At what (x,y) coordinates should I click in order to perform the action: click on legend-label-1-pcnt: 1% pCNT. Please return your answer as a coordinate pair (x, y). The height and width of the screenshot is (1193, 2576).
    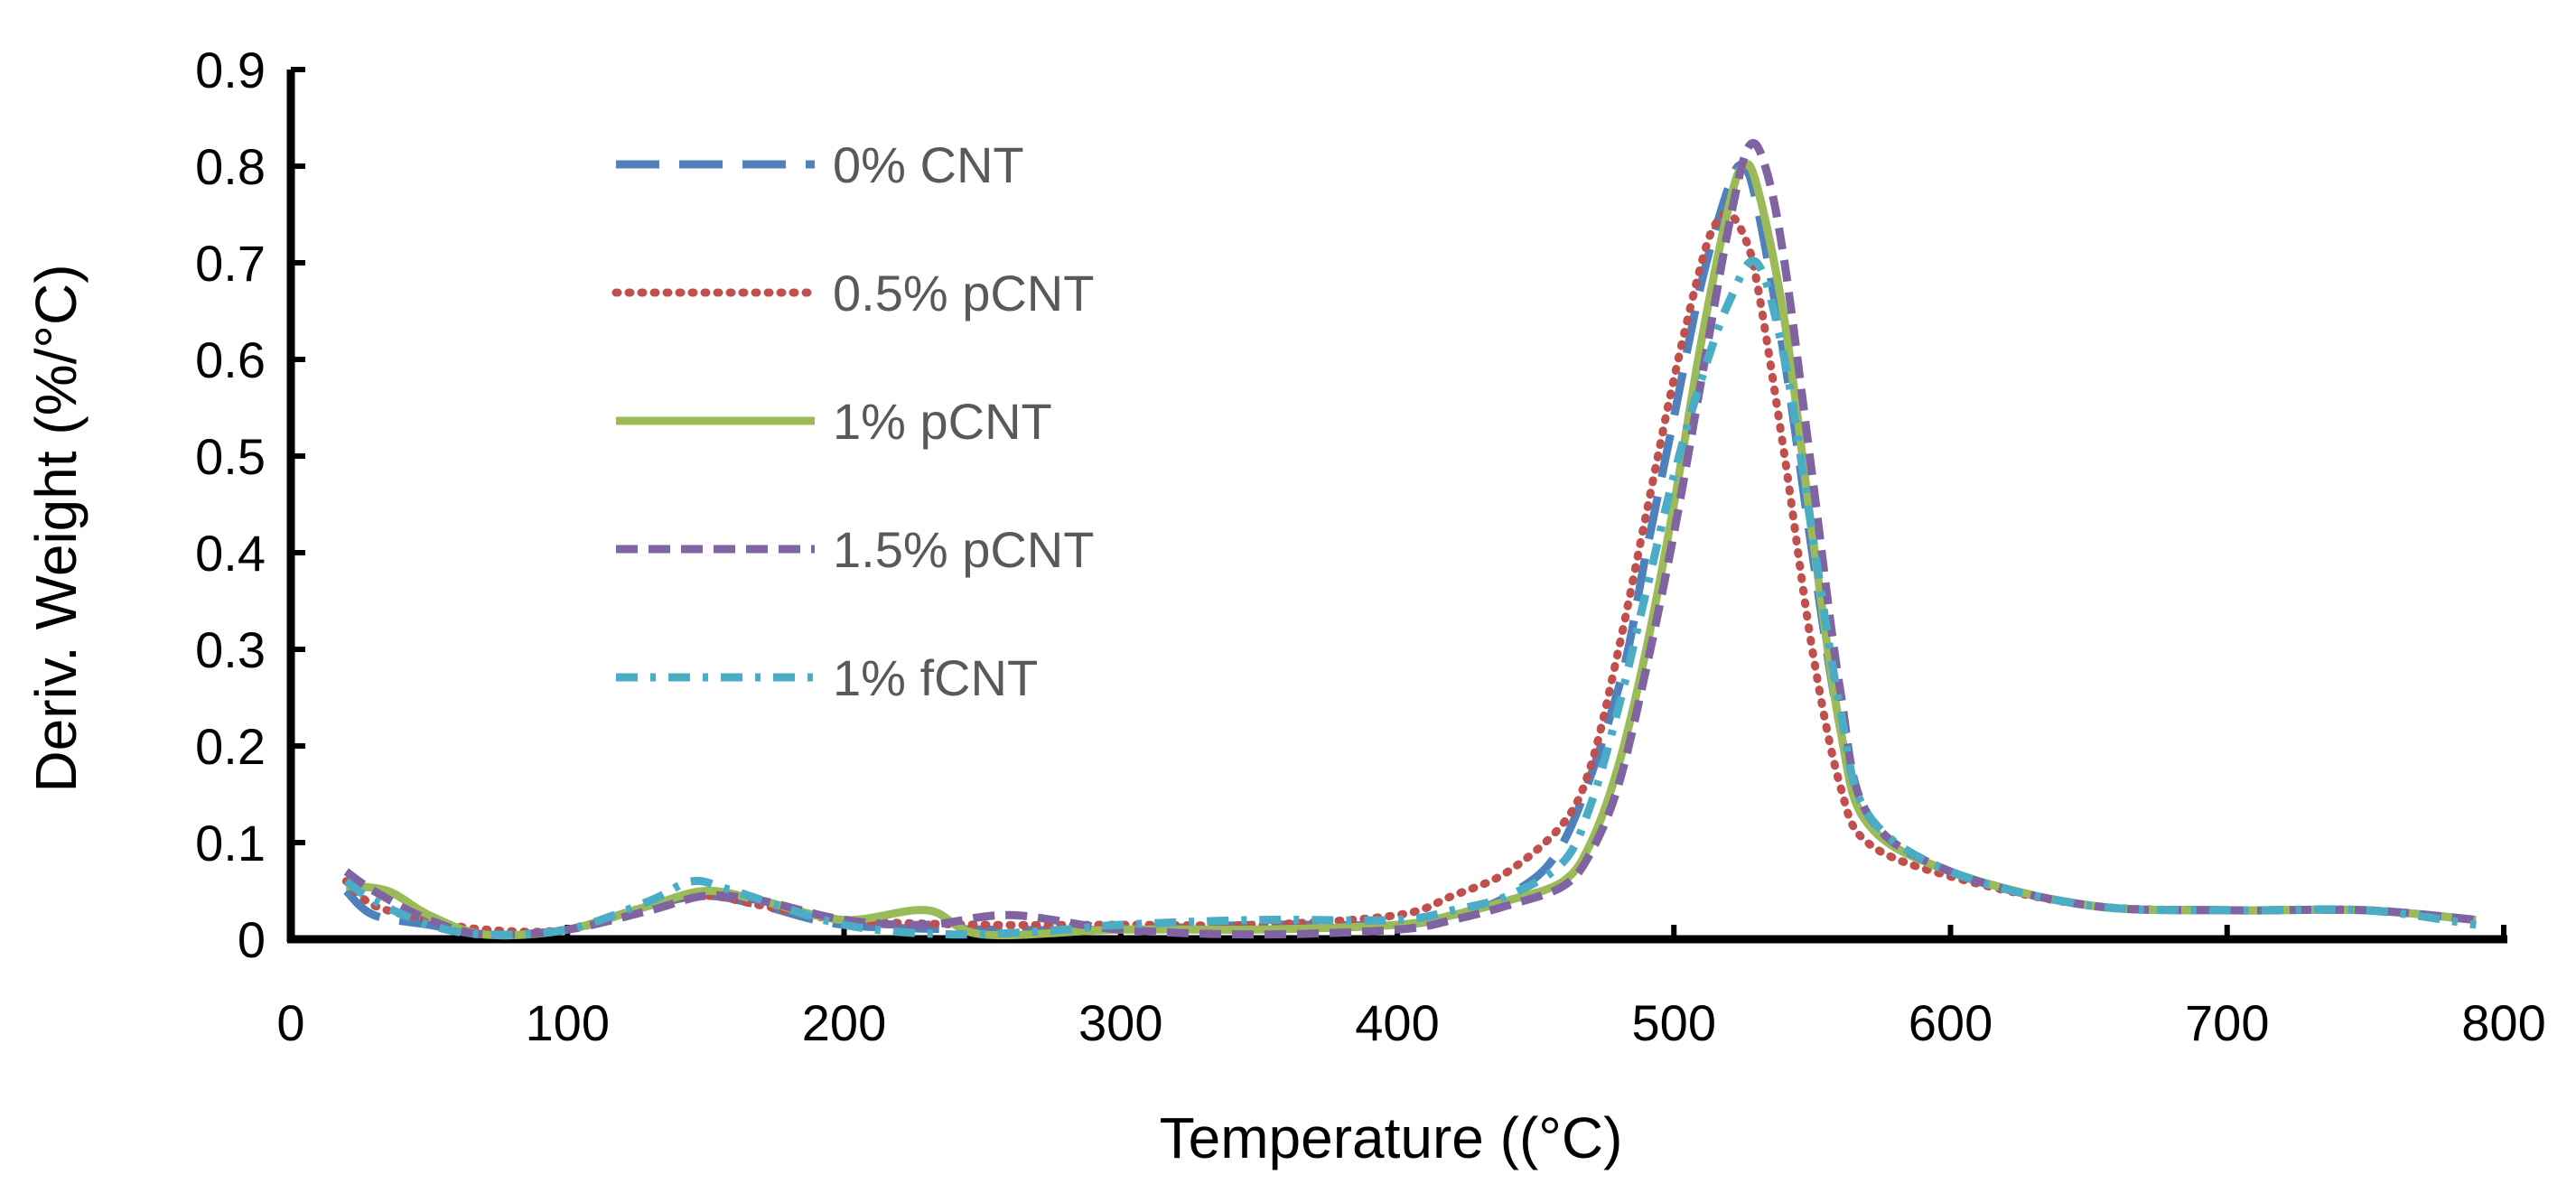
    Looking at the image, I should click on (942, 421).